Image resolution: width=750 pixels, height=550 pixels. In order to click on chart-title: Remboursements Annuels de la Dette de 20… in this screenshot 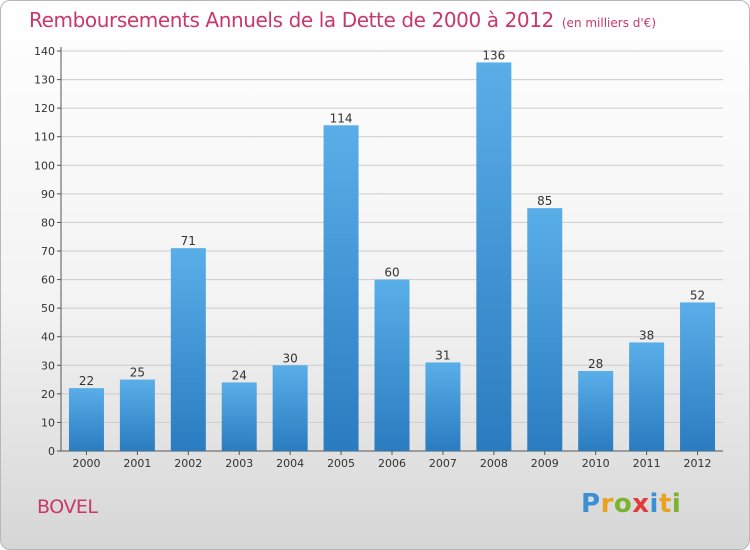, I will do `click(342, 20)`.